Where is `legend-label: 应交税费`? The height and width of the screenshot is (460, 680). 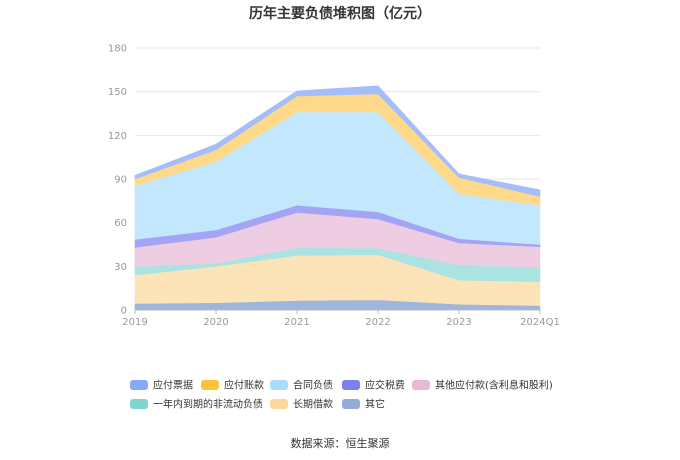
legend-label: 应交税费 is located at coordinates (385, 385).